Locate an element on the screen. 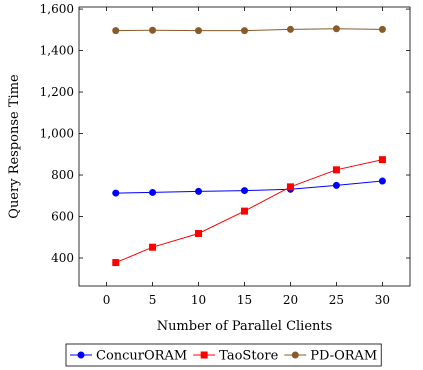 This screenshot has width=423, height=370. x-tick-label: 5 is located at coordinates (153, 300).